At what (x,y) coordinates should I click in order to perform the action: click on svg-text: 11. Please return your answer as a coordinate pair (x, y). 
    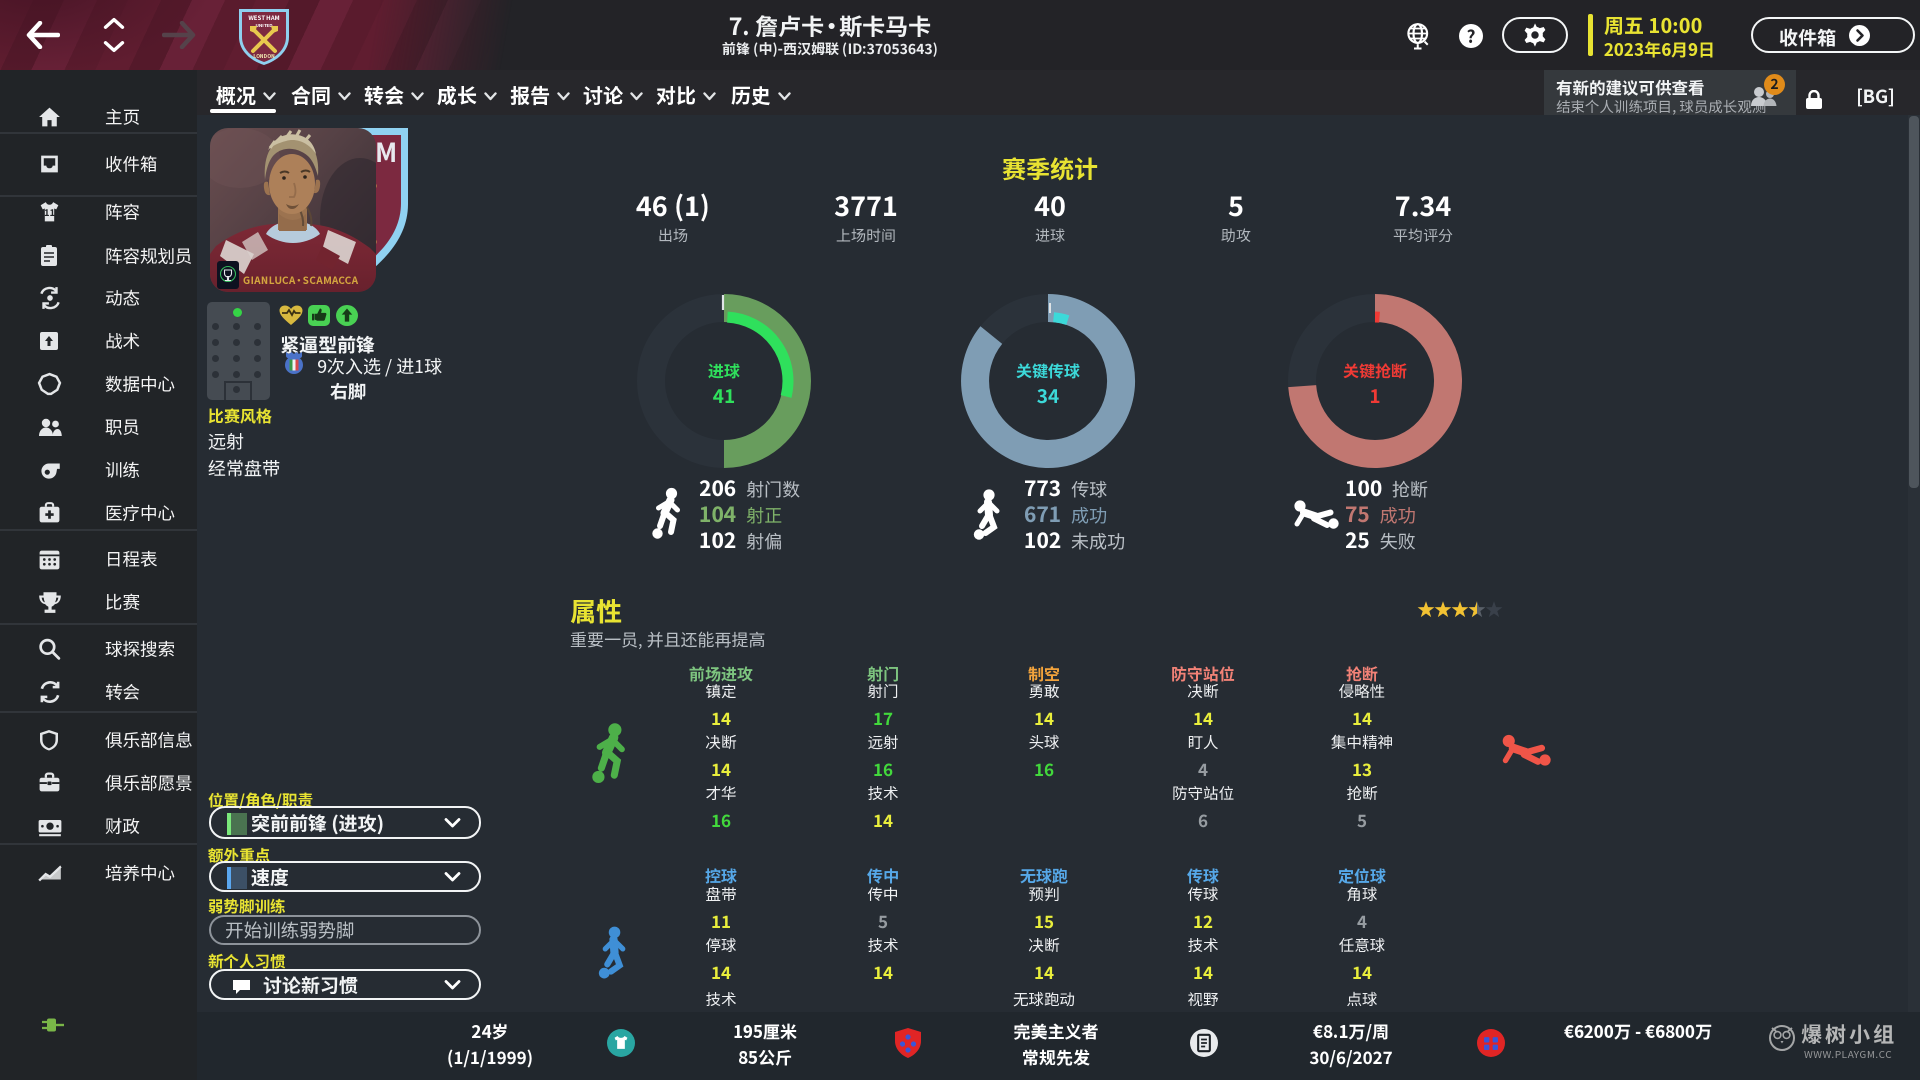
    Looking at the image, I should click on (49, 212).